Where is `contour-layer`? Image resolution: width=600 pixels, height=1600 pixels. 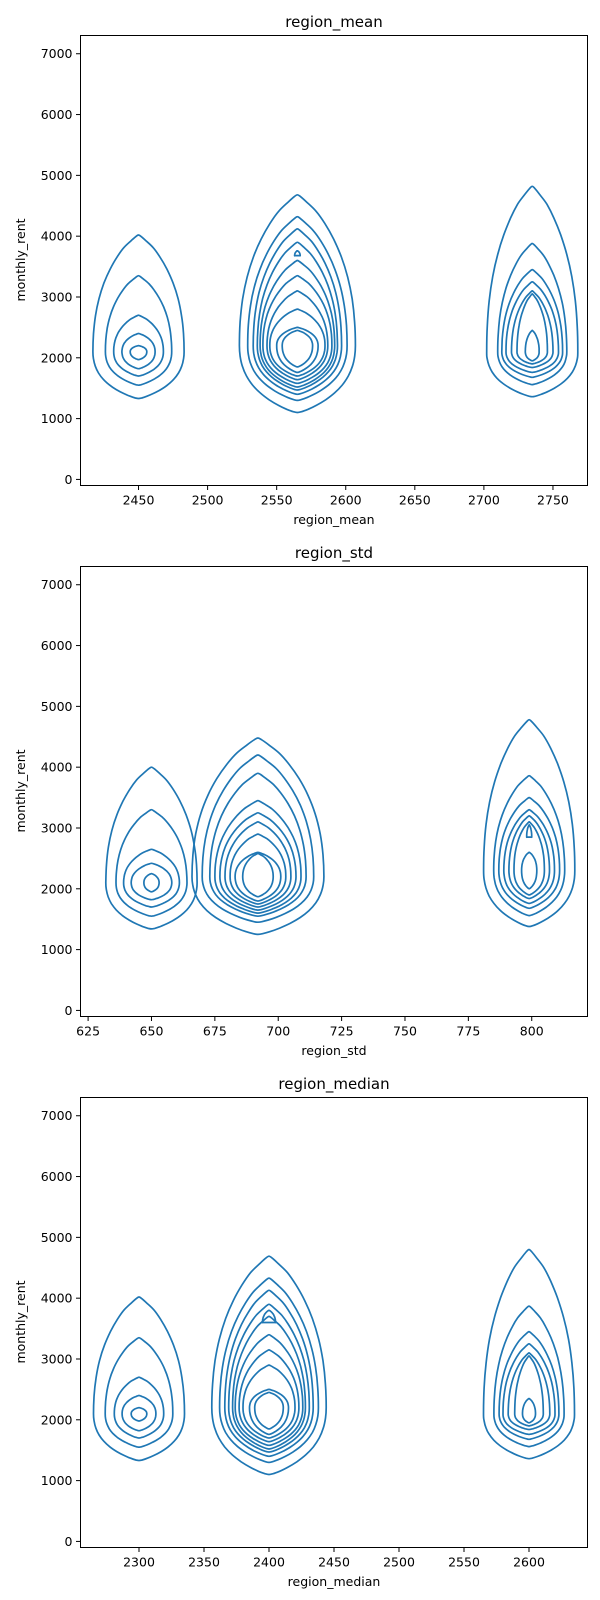 contour-layer is located at coordinates (335, 299).